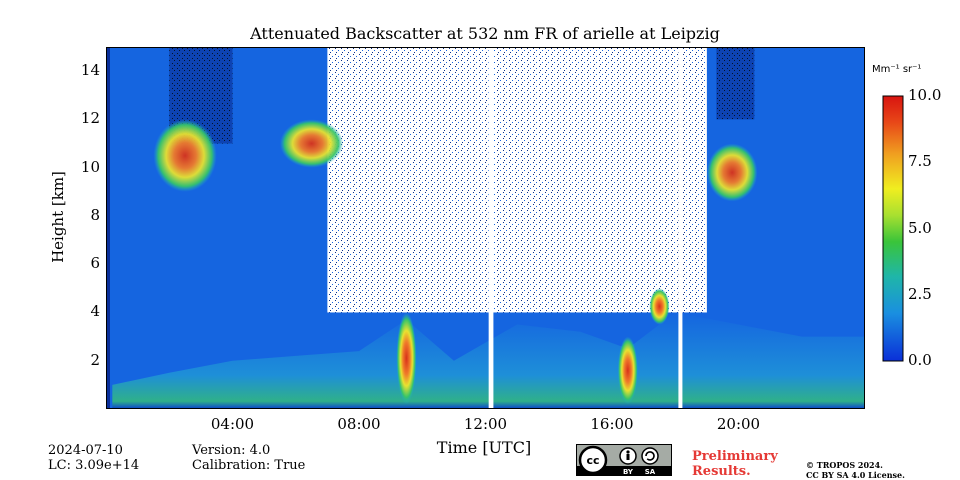 The height and width of the screenshot is (480, 960). What do you see at coordinates (920, 227) in the screenshot?
I see `colorbar-tick-label: 5.0` at bounding box center [920, 227].